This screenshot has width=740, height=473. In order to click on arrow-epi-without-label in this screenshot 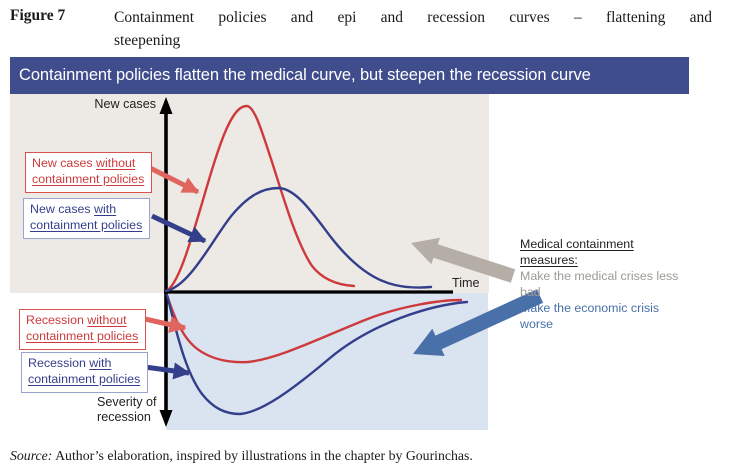, I will do `click(174, 180)`.